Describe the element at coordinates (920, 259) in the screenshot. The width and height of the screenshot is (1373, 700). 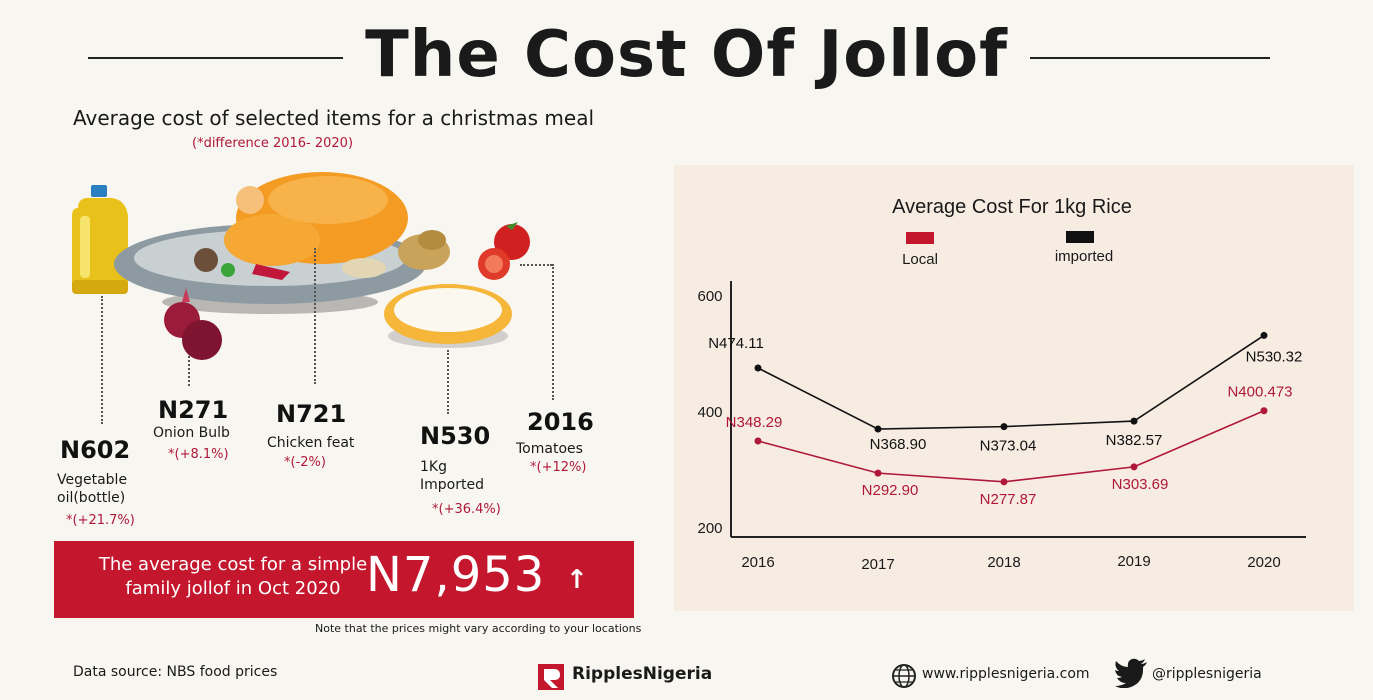
I see `legend-label-local: Local` at that location.